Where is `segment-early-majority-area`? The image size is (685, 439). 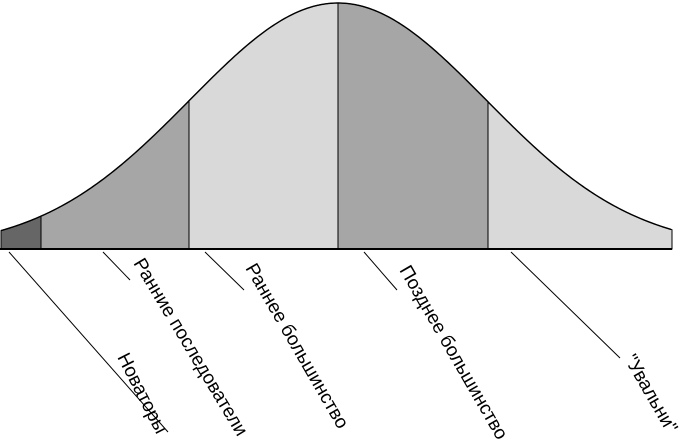
segment-early-majority-area is located at coordinates (263, 126).